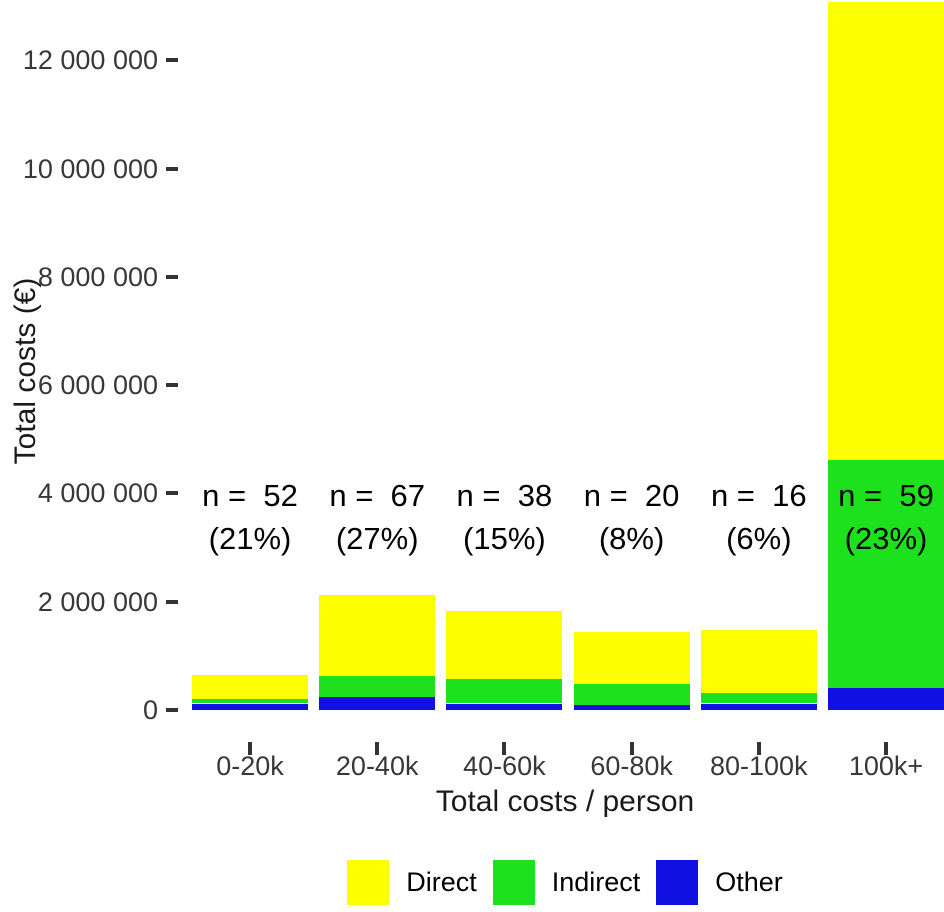 This screenshot has width=944, height=912. What do you see at coordinates (504, 538) in the screenshot?
I see `annotation-percent: (15%)` at bounding box center [504, 538].